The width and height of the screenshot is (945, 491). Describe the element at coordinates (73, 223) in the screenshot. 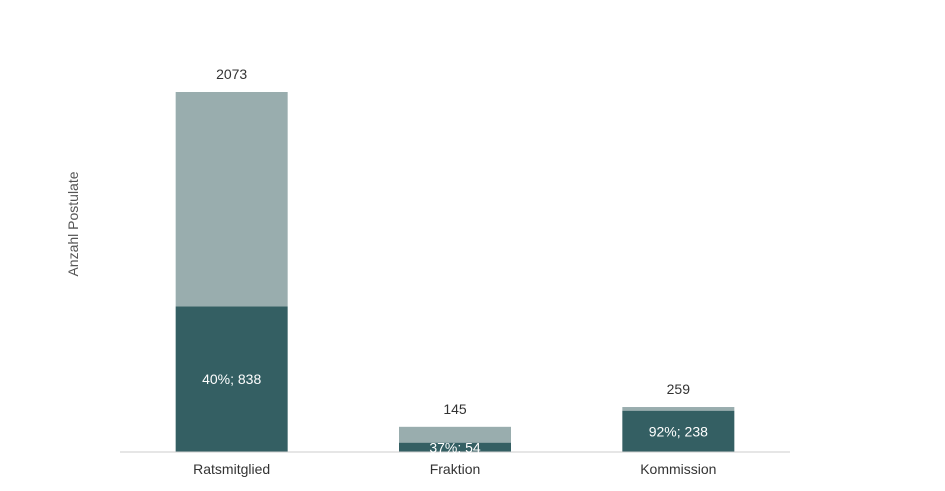

I see `y-axis-label: Anzahl Postulate` at that location.